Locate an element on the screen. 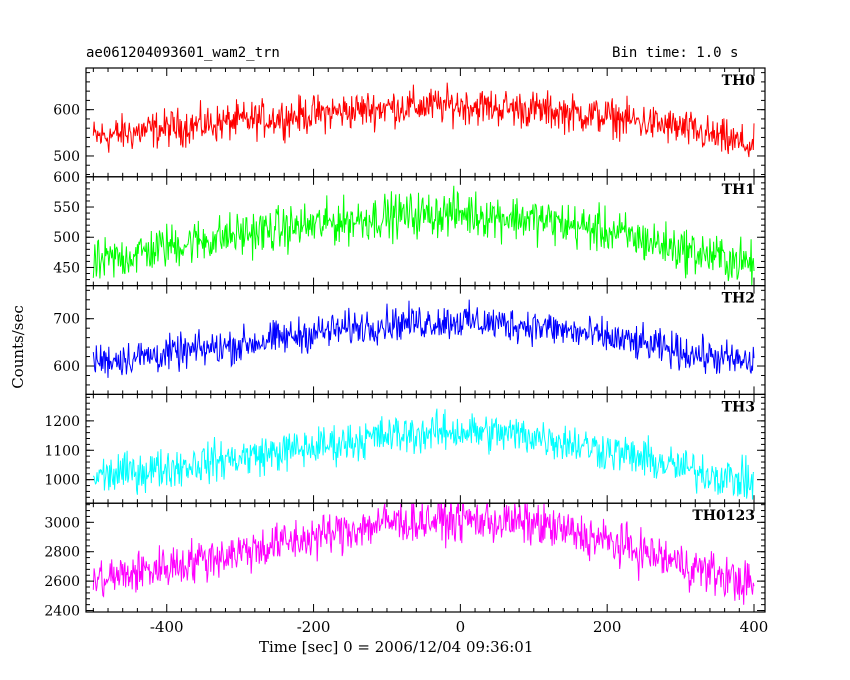  y-tick-label: 1000 is located at coordinates (62, 481).